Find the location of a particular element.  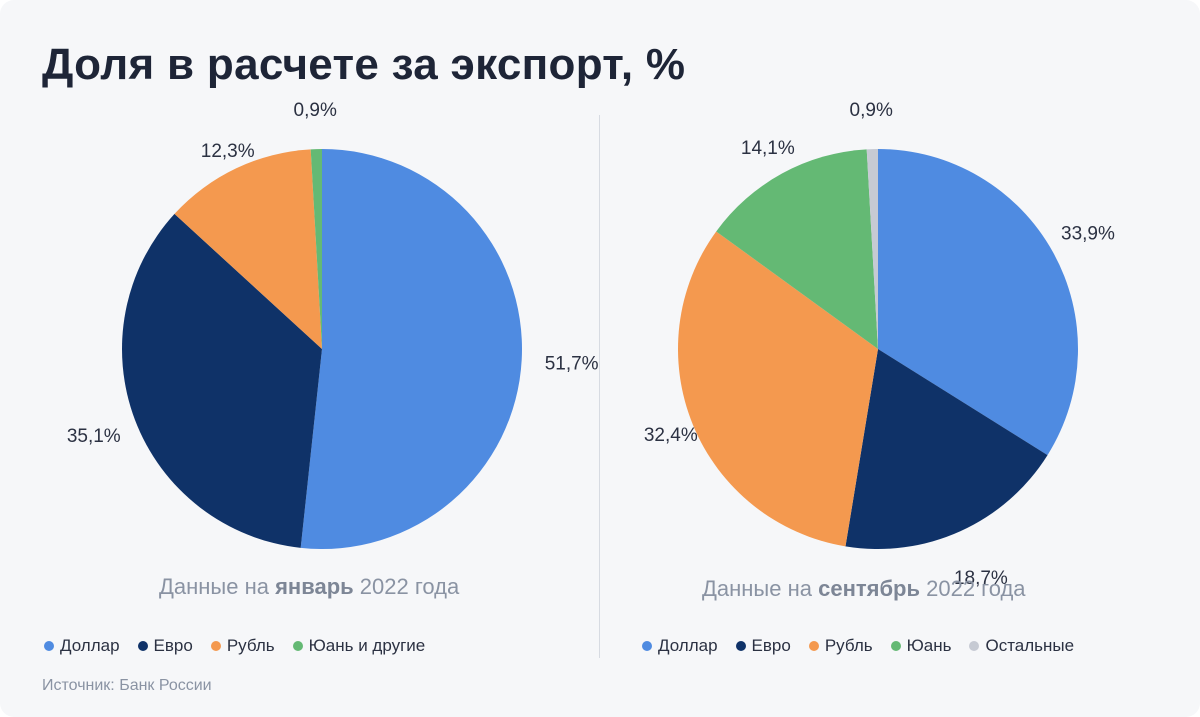

divider is located at coordinates (599, 386).